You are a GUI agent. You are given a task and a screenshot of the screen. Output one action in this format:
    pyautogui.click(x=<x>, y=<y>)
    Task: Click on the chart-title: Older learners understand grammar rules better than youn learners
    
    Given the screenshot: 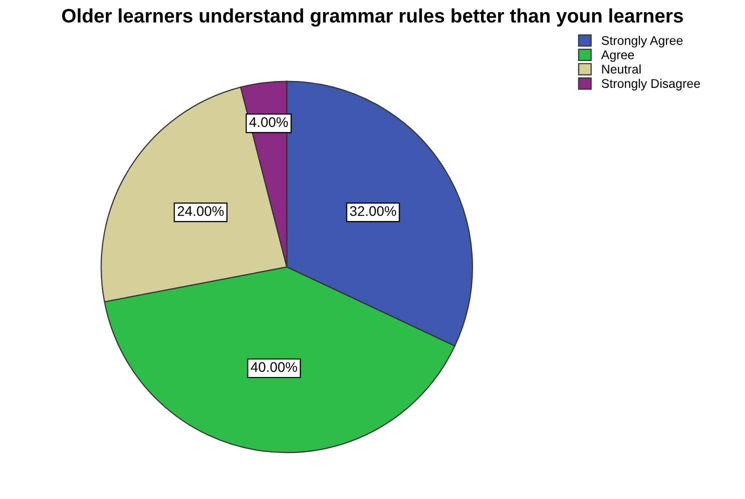 What is the action you would take?
    pyautogui.click(x=372, y=17)
    